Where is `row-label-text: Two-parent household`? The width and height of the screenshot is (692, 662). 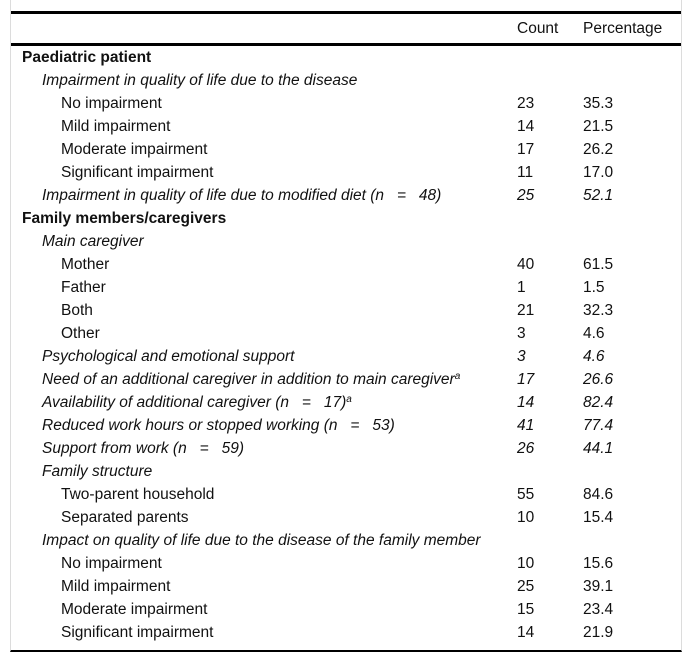
row-label-text: Two-parent household is located at coordinates (138, 494).